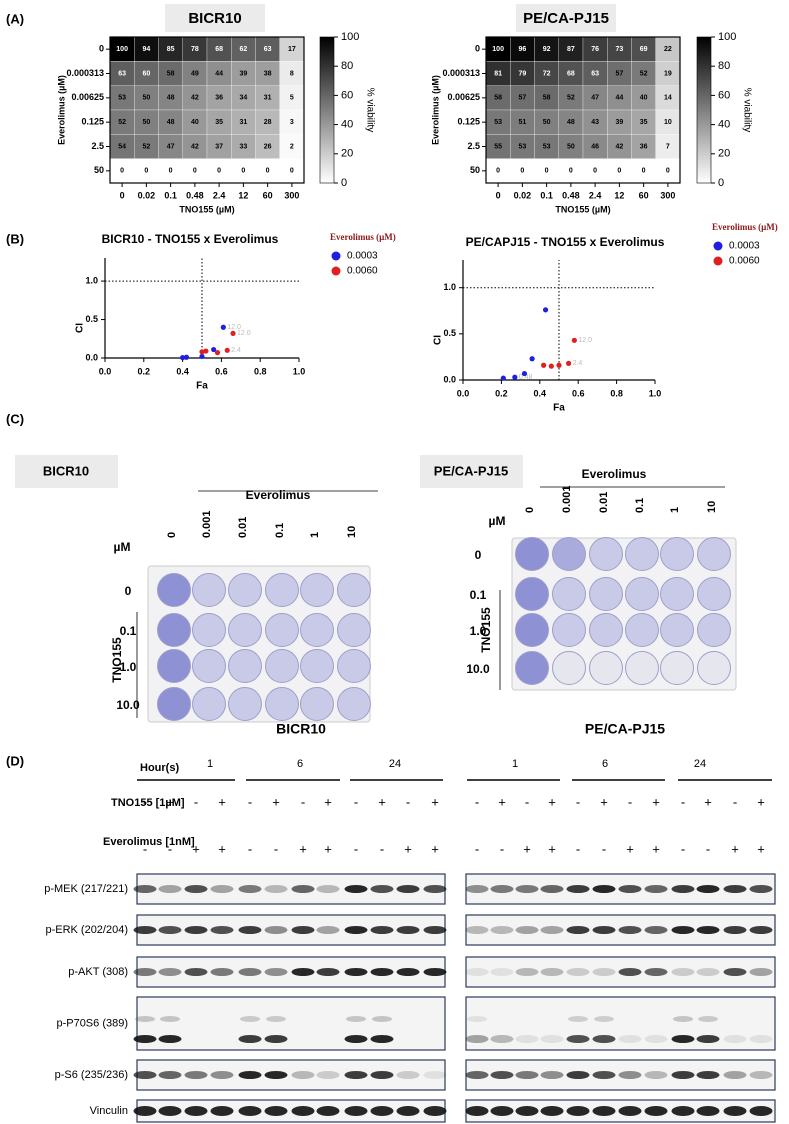 This screenshot has width=789, height=1124. Describe the element at coordinates (85, 73) in the screenshot. I see `y-tick-label: 0.000313` at that location.